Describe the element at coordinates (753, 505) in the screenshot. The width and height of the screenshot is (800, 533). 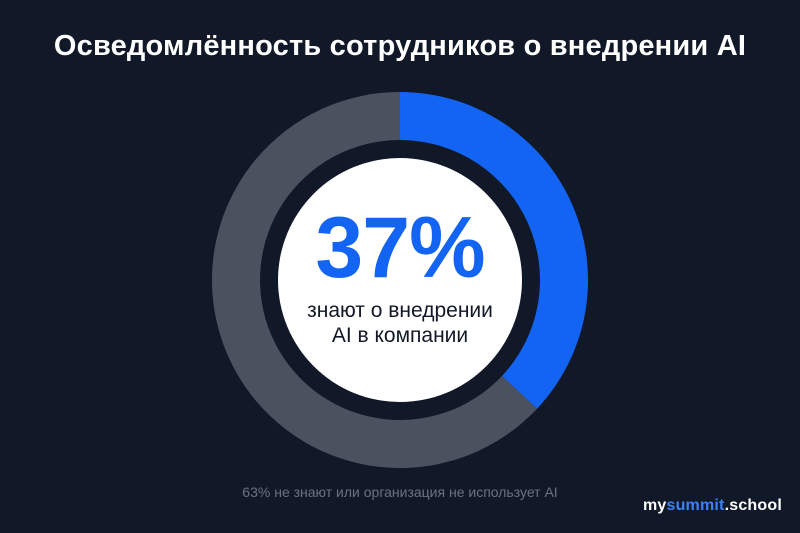
I see `brand-suffix: .school` at that location.